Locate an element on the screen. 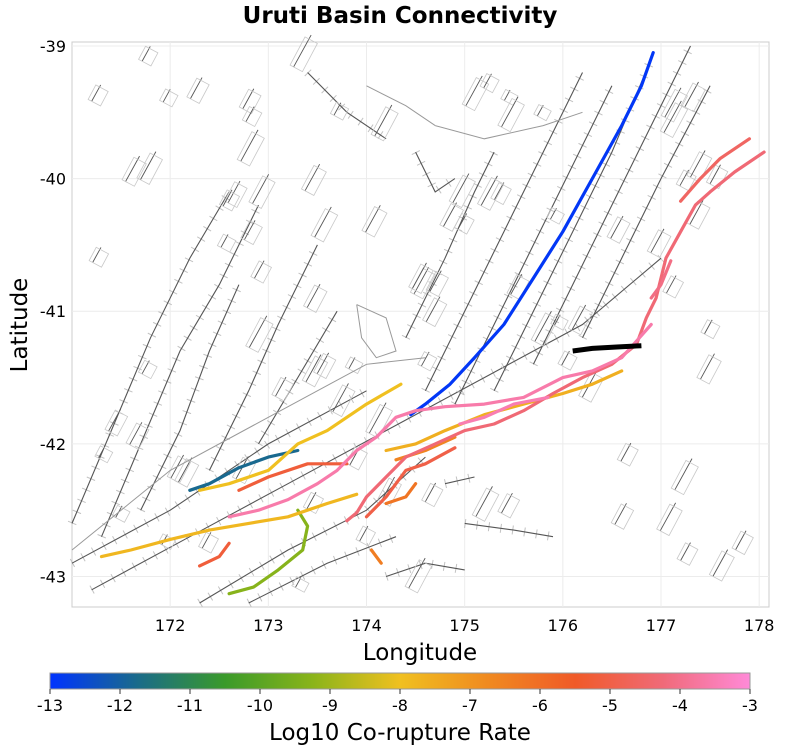 This screenshot has height=754, width=800. x-axis-label: Longitude is located at coordinates (420, 653).